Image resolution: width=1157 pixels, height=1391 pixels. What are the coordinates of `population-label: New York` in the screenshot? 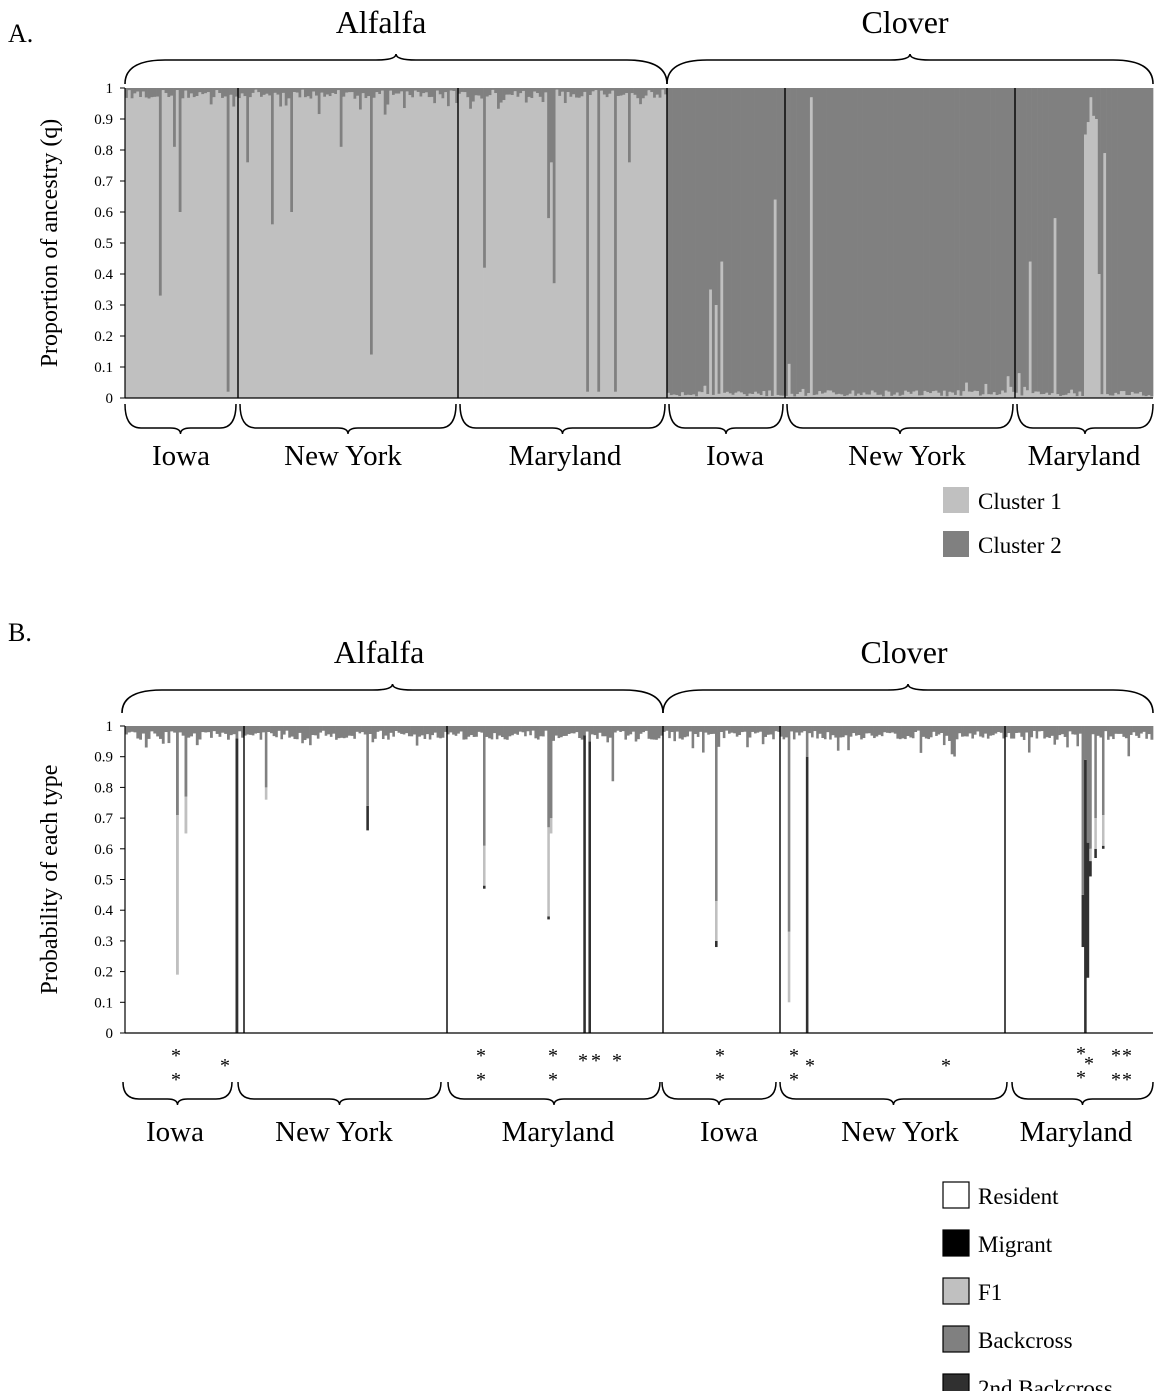 It's located at (907, 456).